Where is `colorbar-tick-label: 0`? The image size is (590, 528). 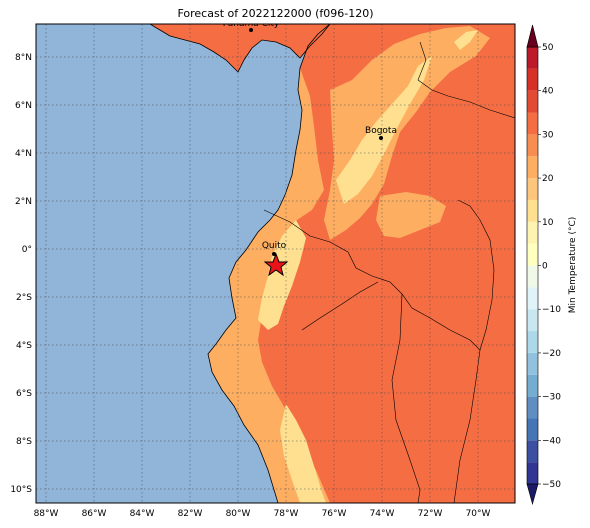
colorbar-tick-label: 0 is located at coordinates (545, 267).